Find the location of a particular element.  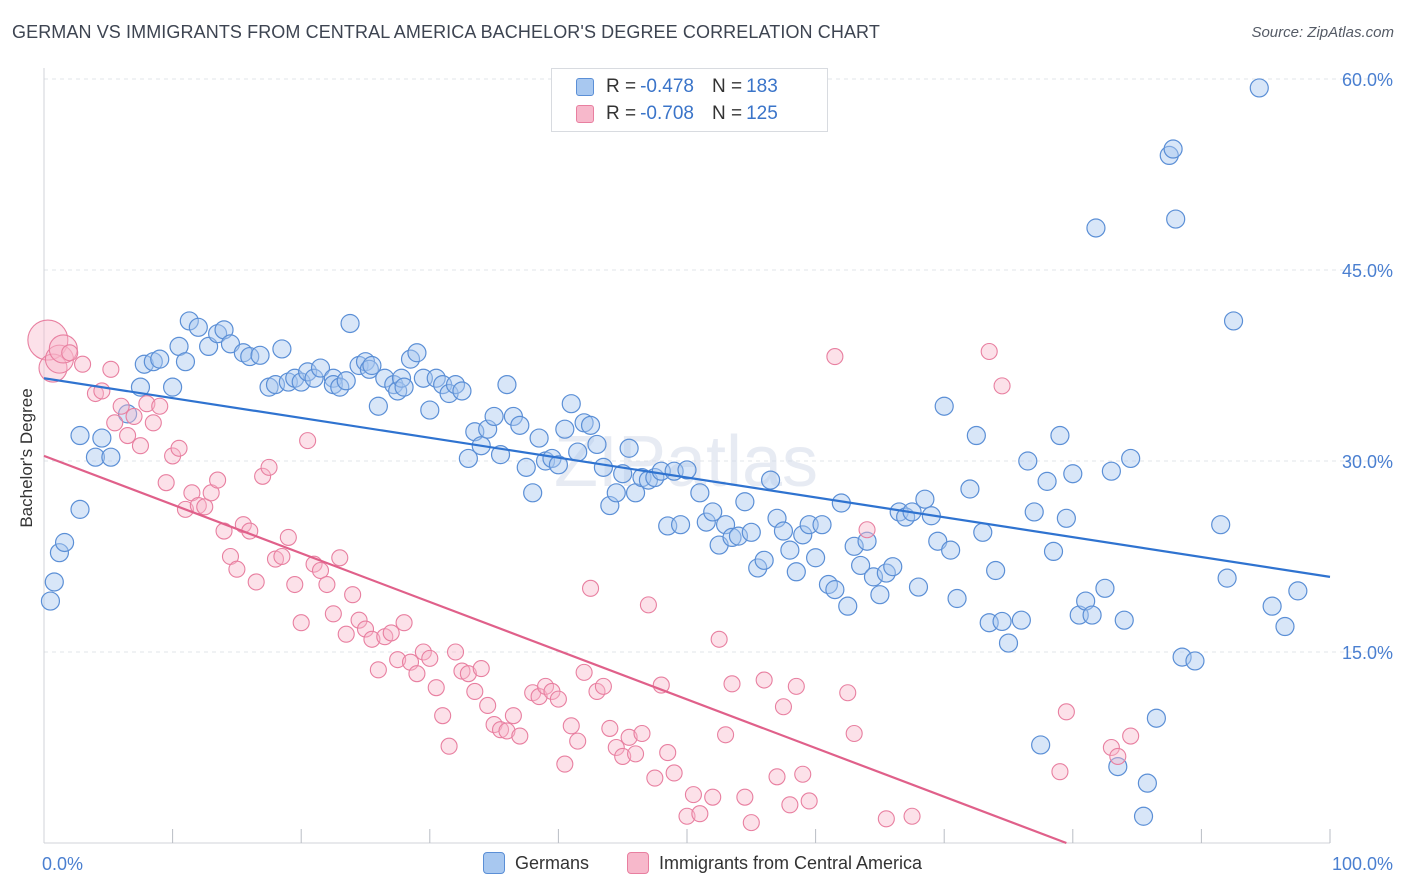

bottom-legend-label: Germans is located at coordinates (552, 862).